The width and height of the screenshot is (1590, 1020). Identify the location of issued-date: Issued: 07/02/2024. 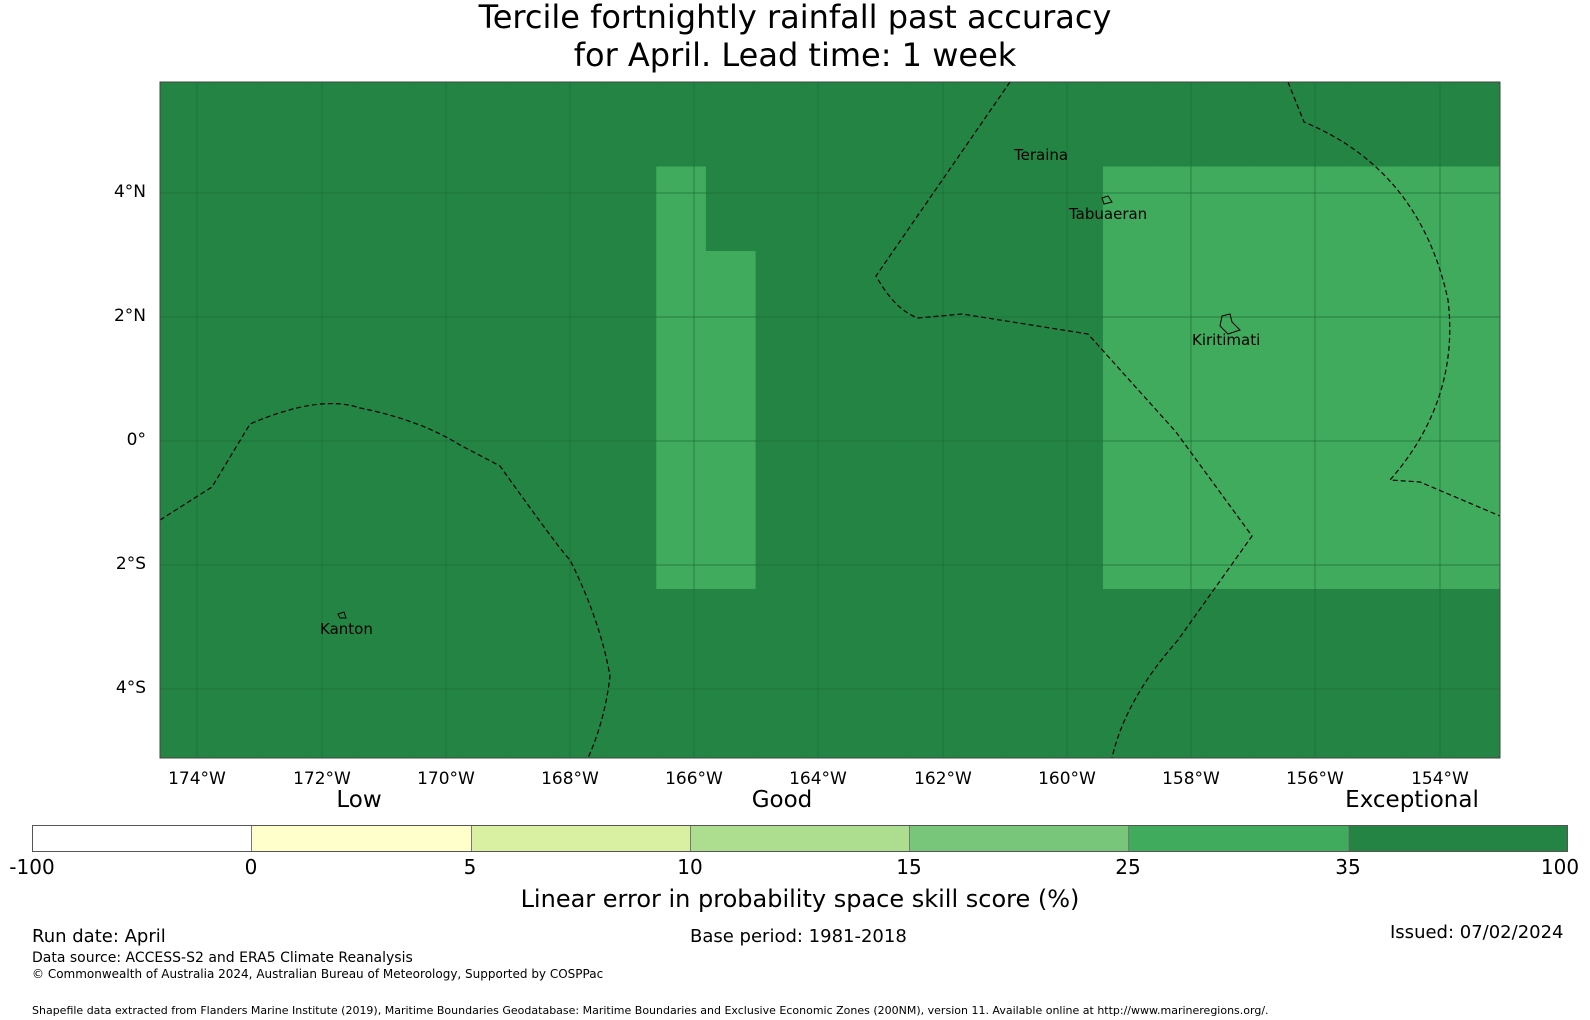
(1477, 932).